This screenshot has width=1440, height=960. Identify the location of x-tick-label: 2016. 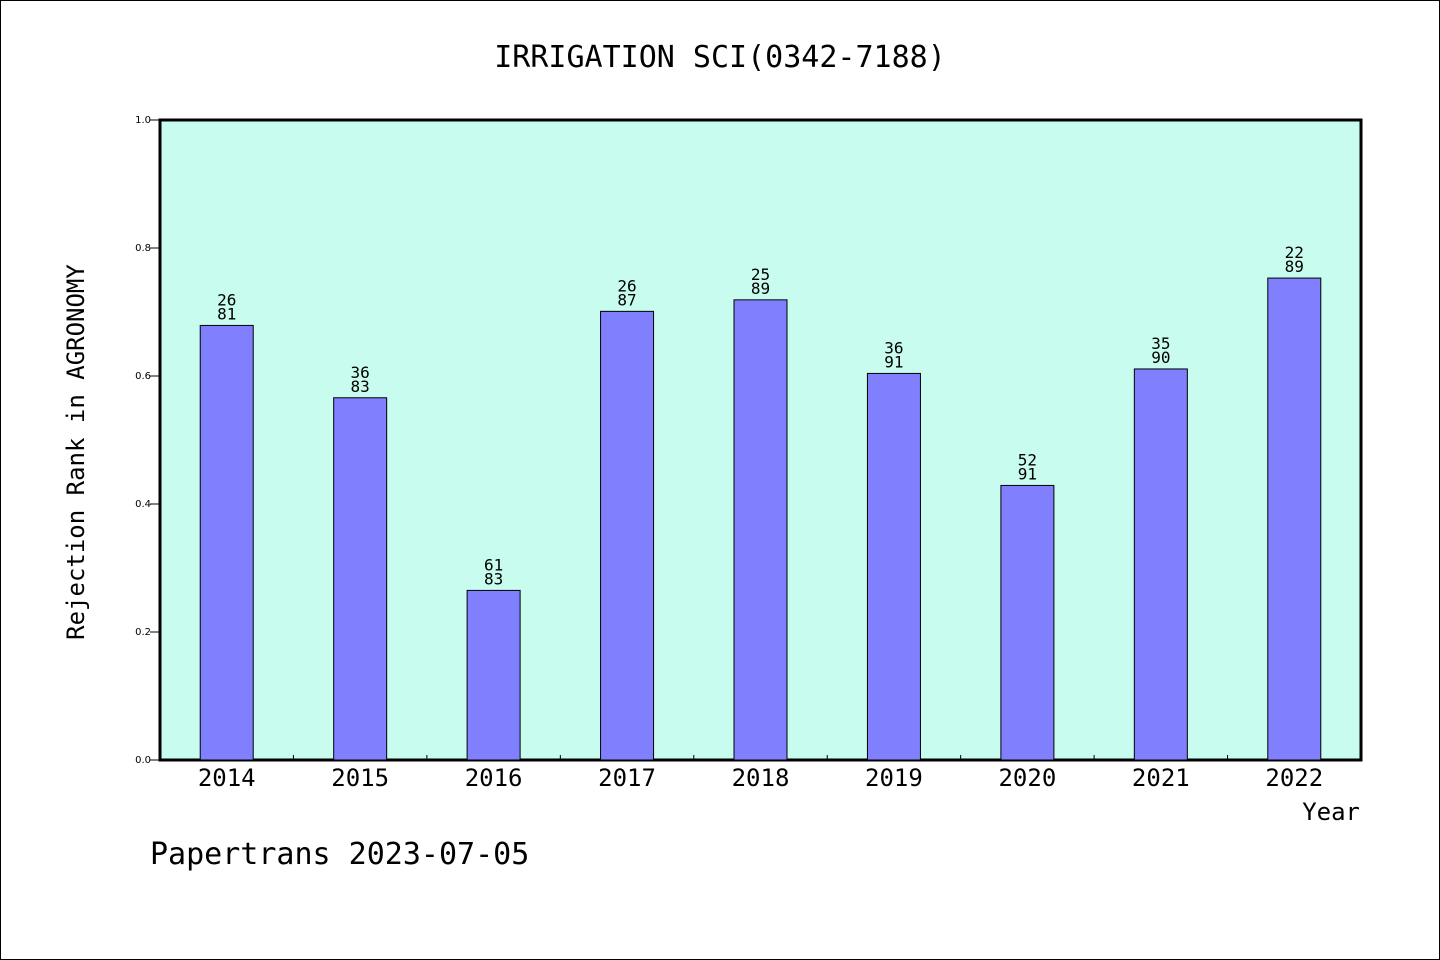
(494, 778).